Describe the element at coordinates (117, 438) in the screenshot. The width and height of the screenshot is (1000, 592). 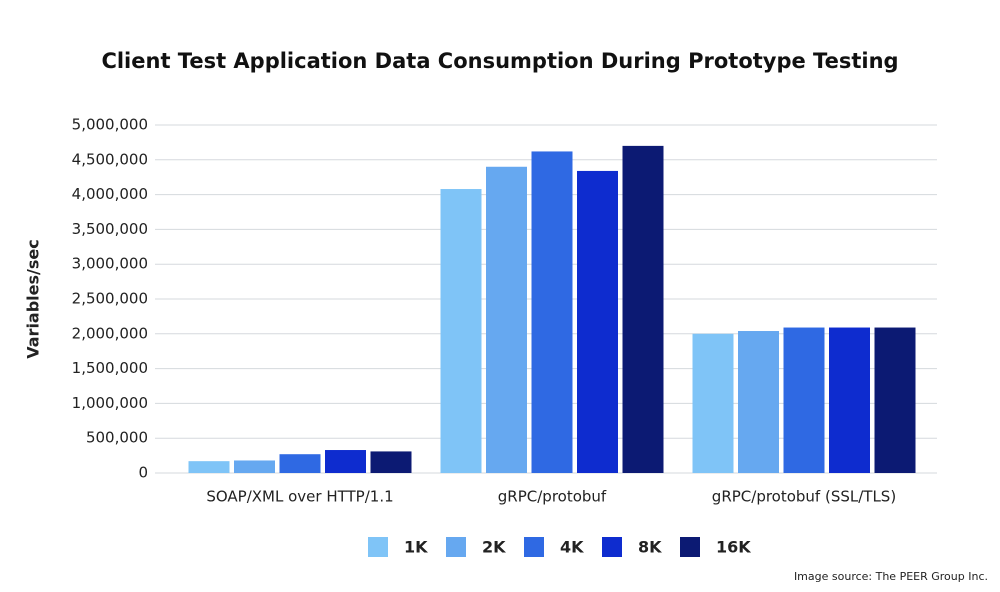
I see `y-tick-label: 500,000` at that location.